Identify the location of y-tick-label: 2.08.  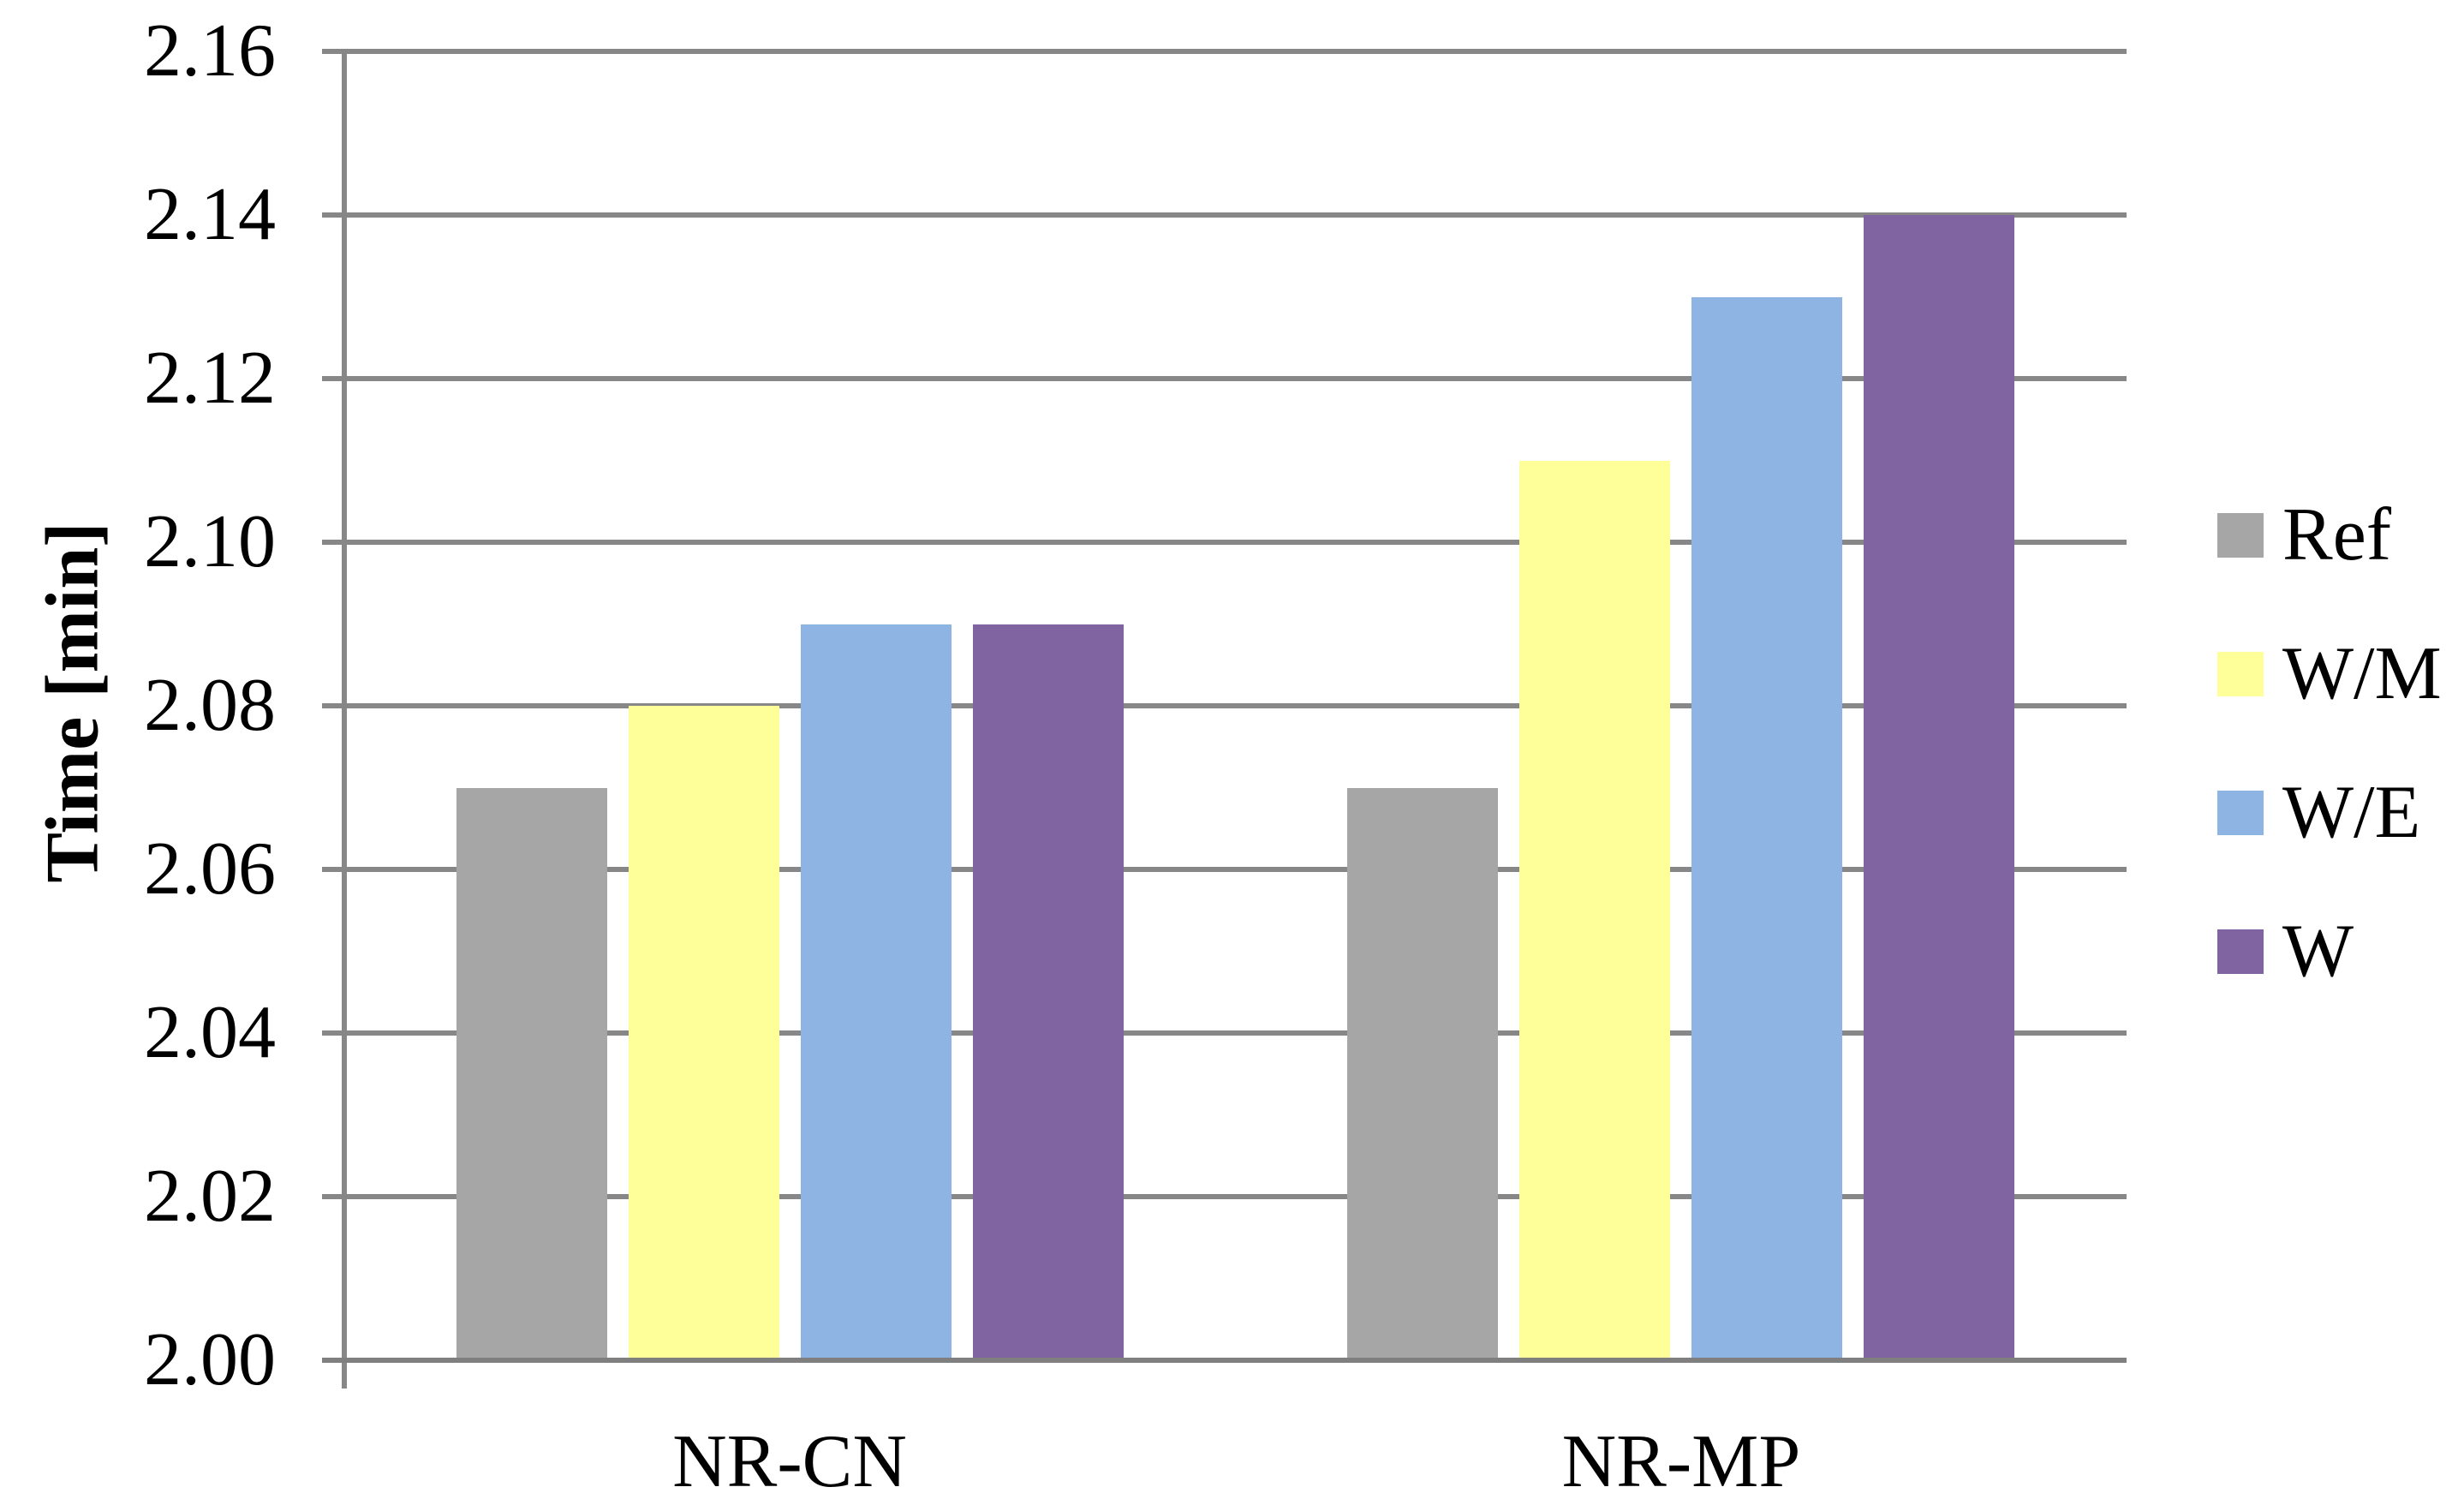
(210, 705).